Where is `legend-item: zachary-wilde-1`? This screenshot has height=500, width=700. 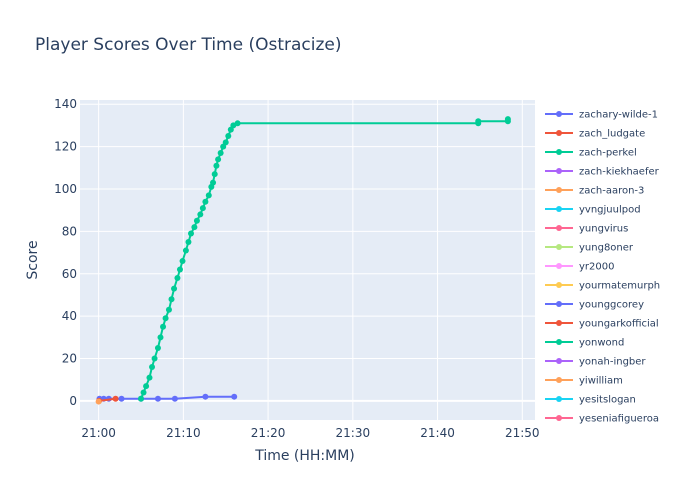
legend-item: zachary-wilde-1 is located at coordinates (601, 115).